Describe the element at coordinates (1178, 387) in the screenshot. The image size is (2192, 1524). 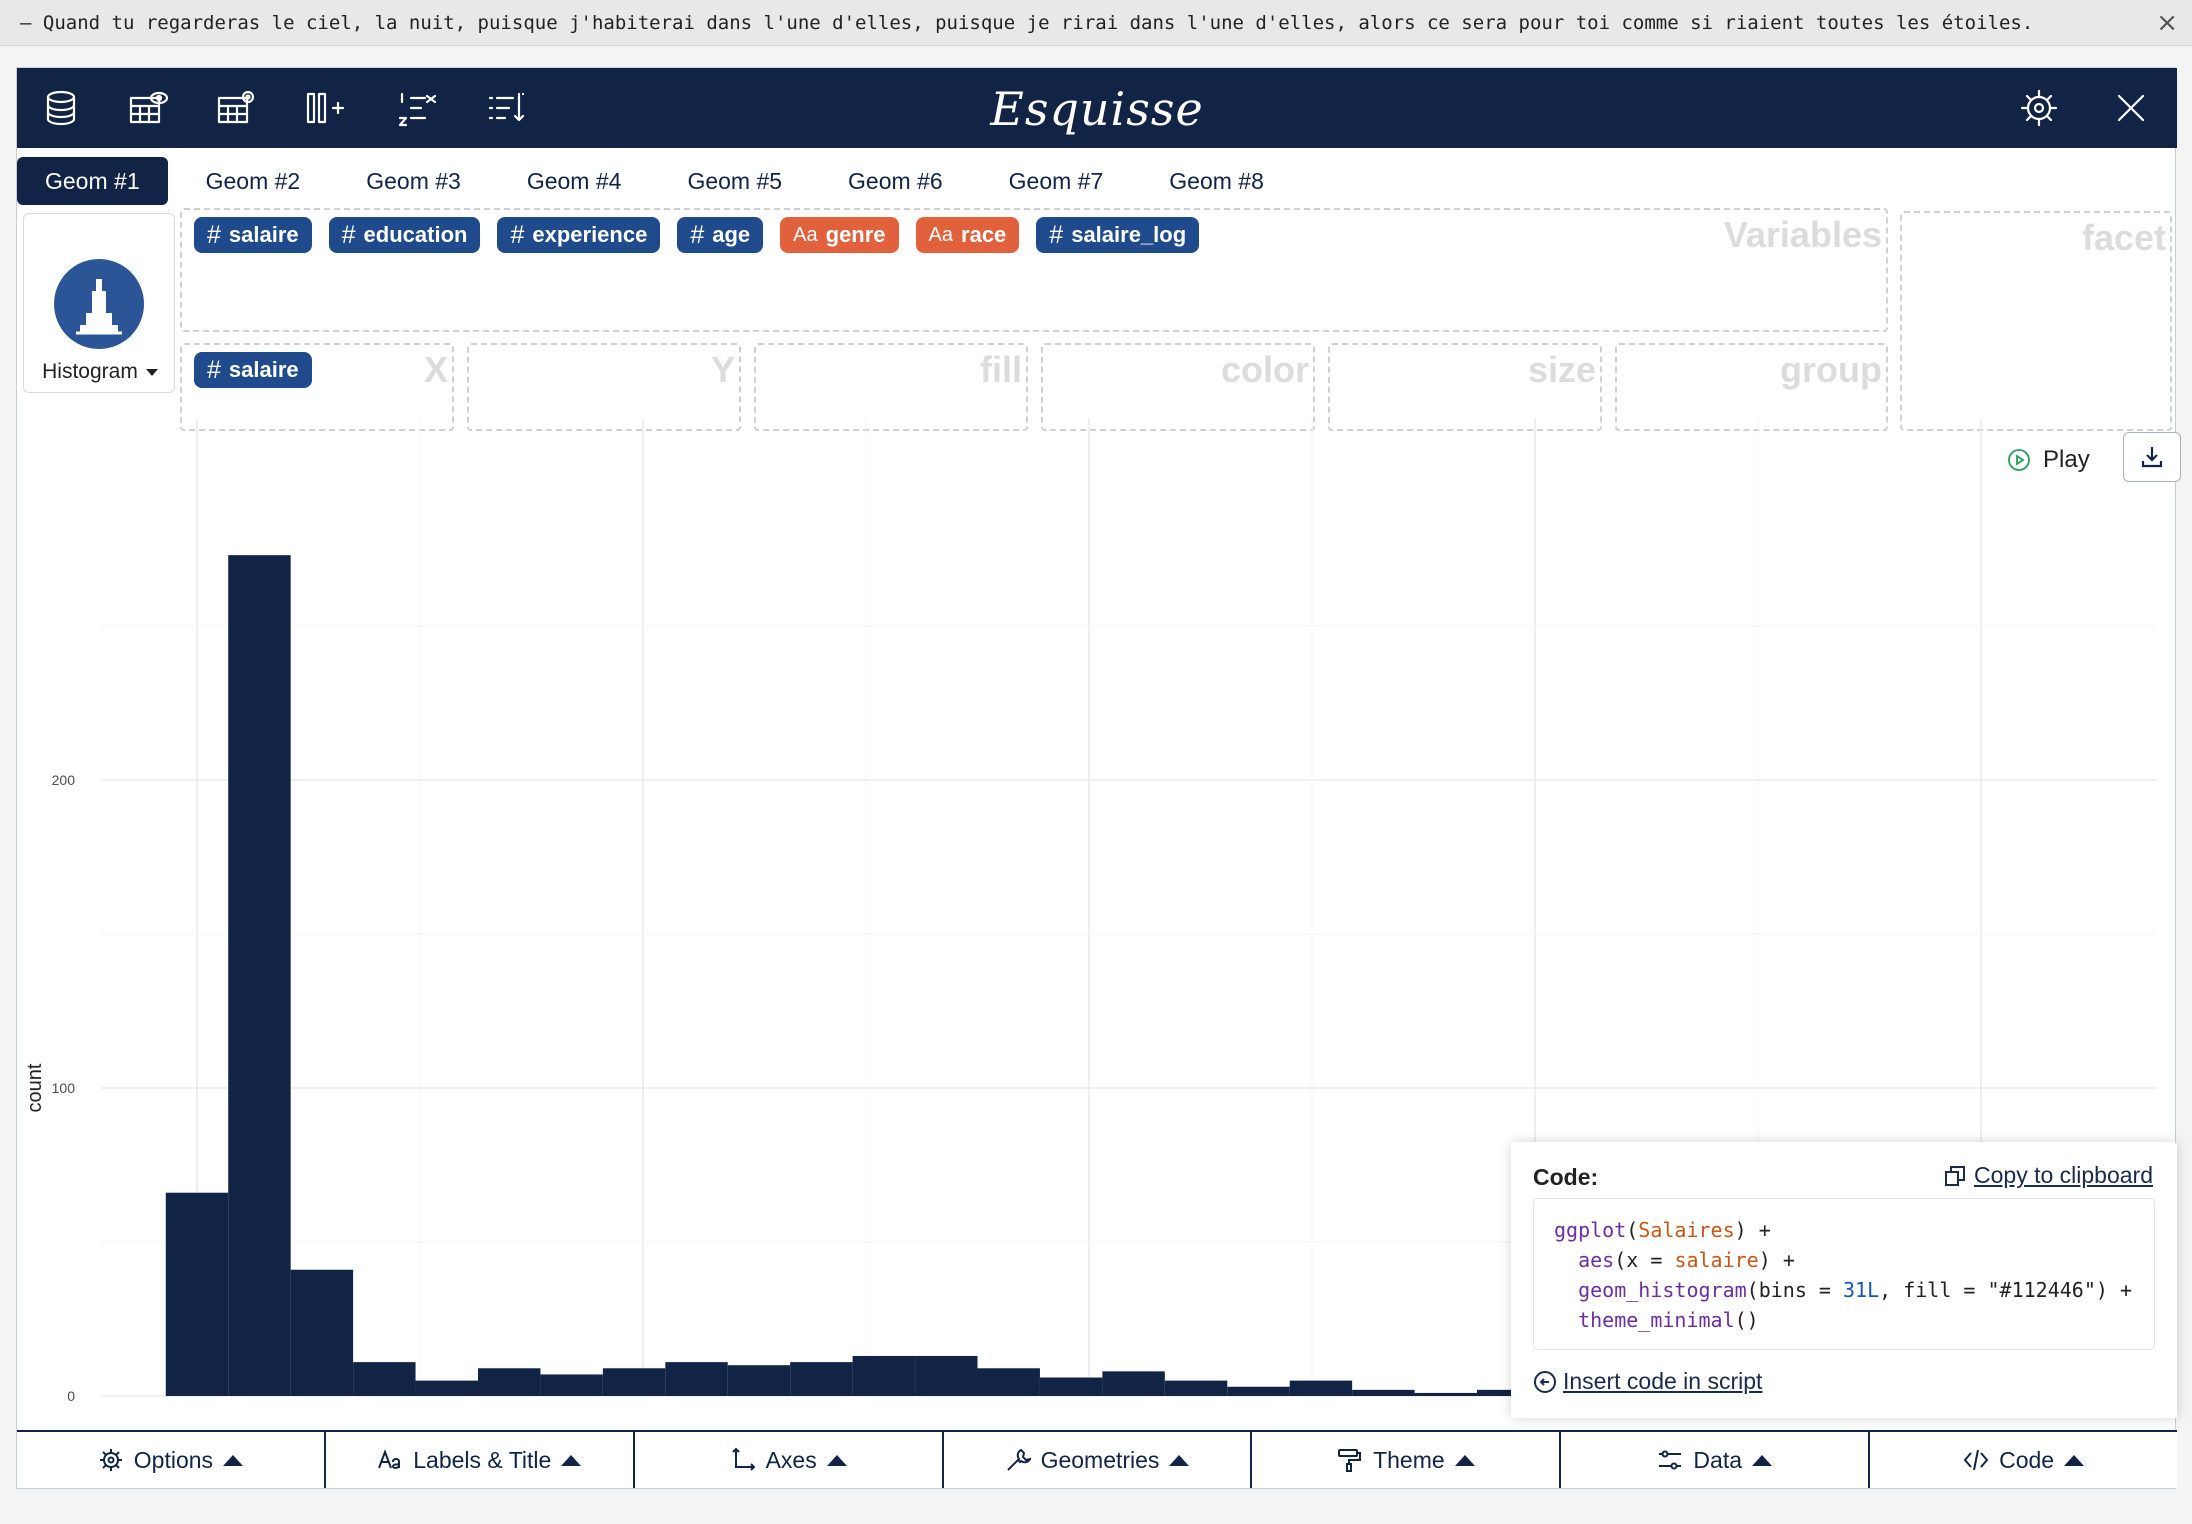
I see `color-dropzone: color` at that location.